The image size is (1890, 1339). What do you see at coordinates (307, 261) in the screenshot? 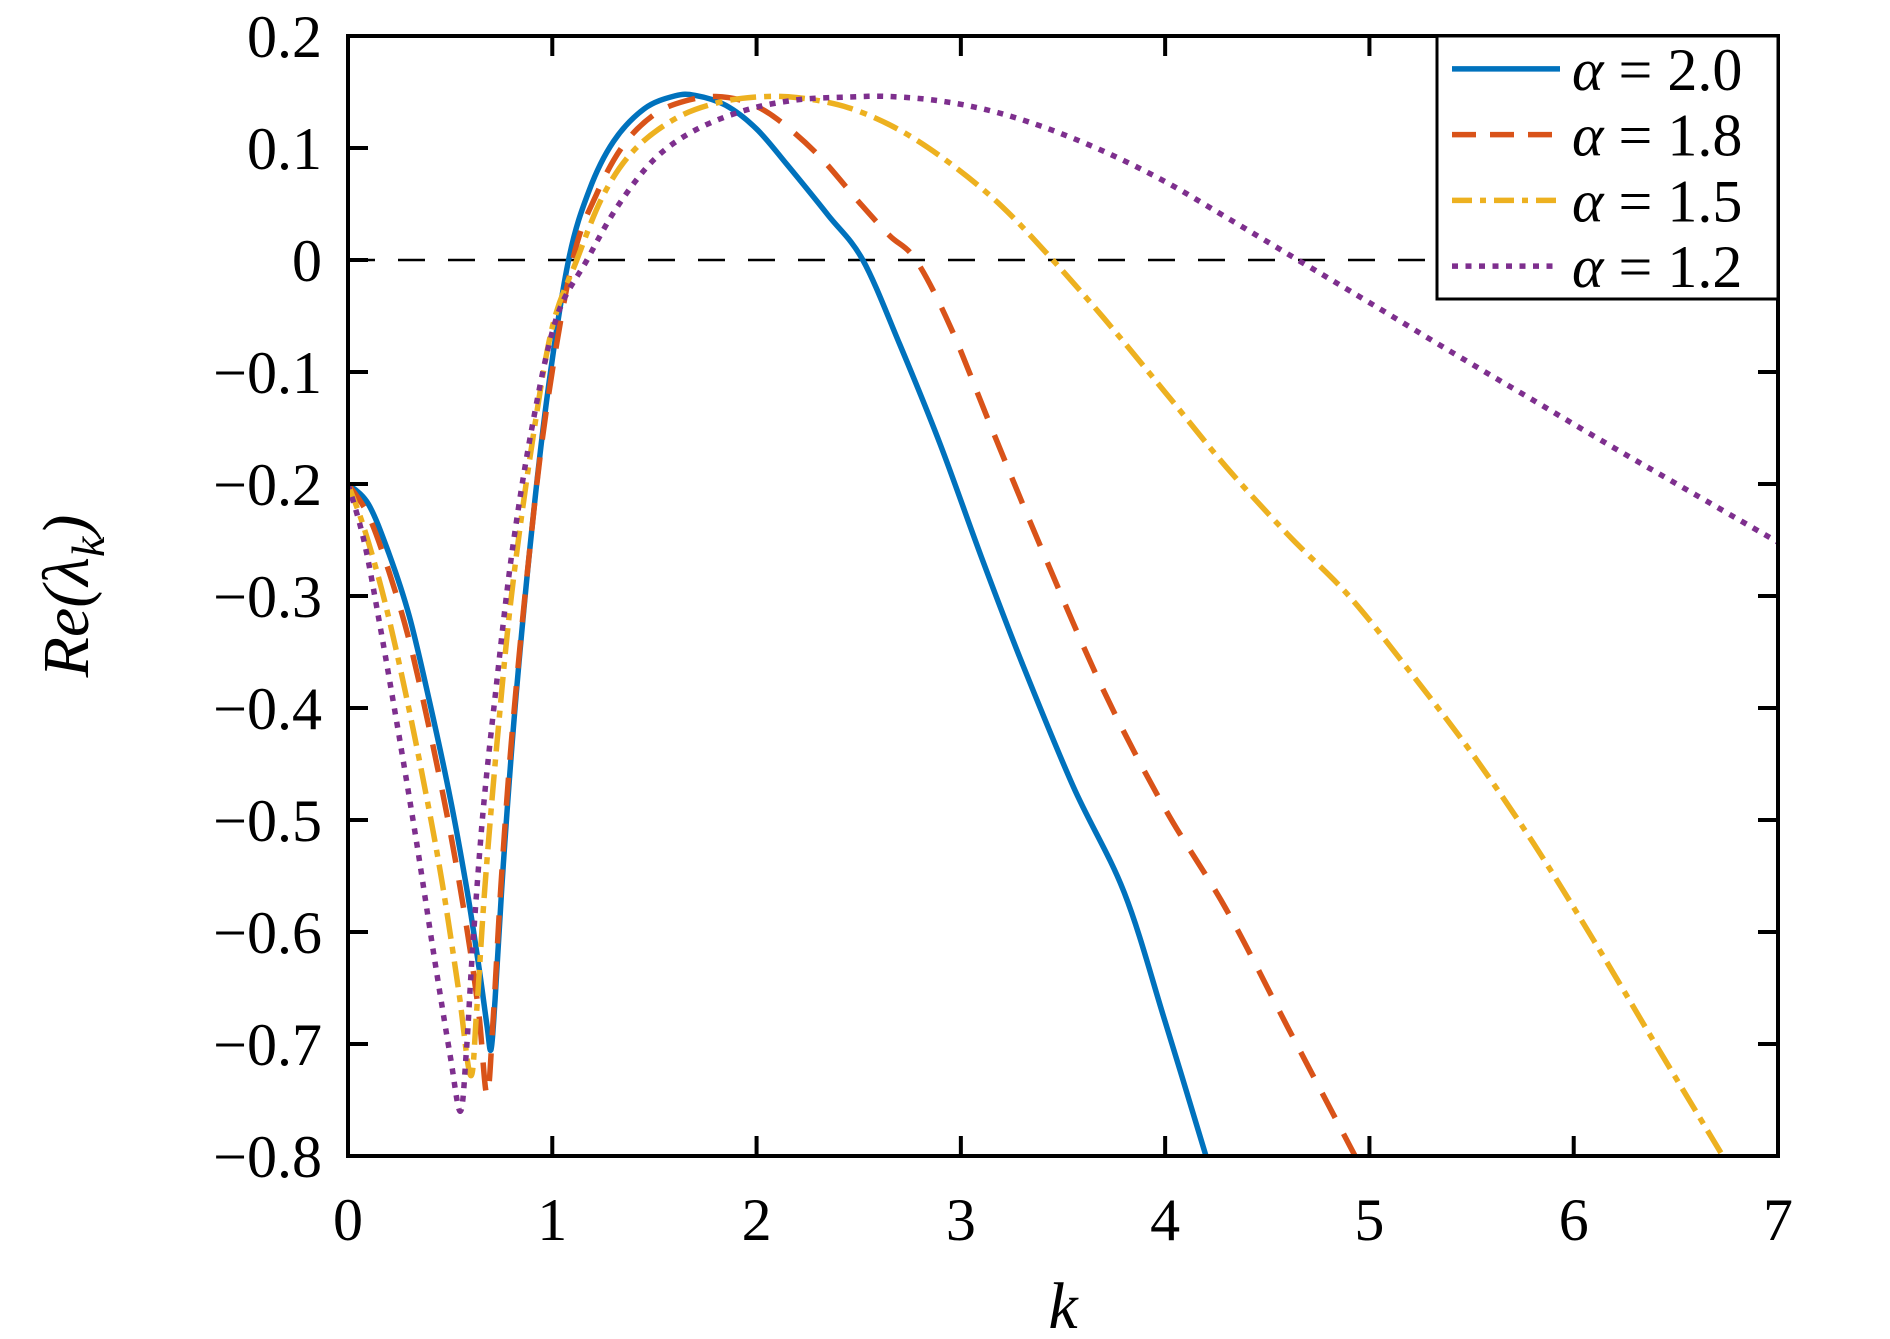
I see `y-tick-label: 0` at bounding box center [307, 261].